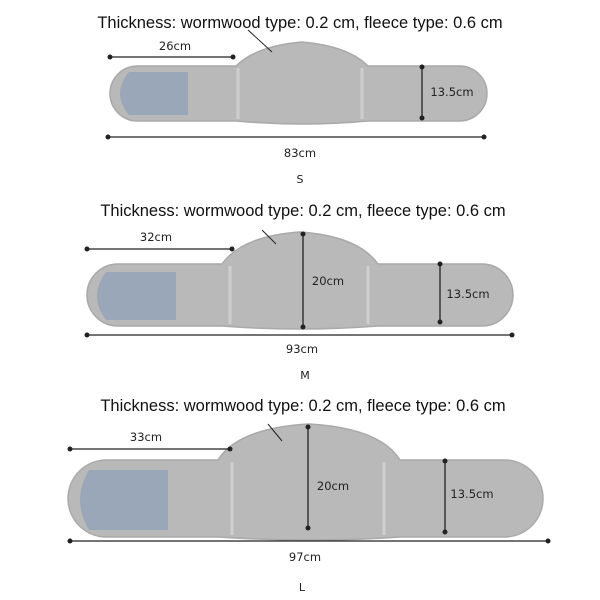 Image resolution: width=600 pixels, height=600 pixels. Describe the element at coordinates (154, 93) in the screenshot. I see `velcro-patch-s` at that location.